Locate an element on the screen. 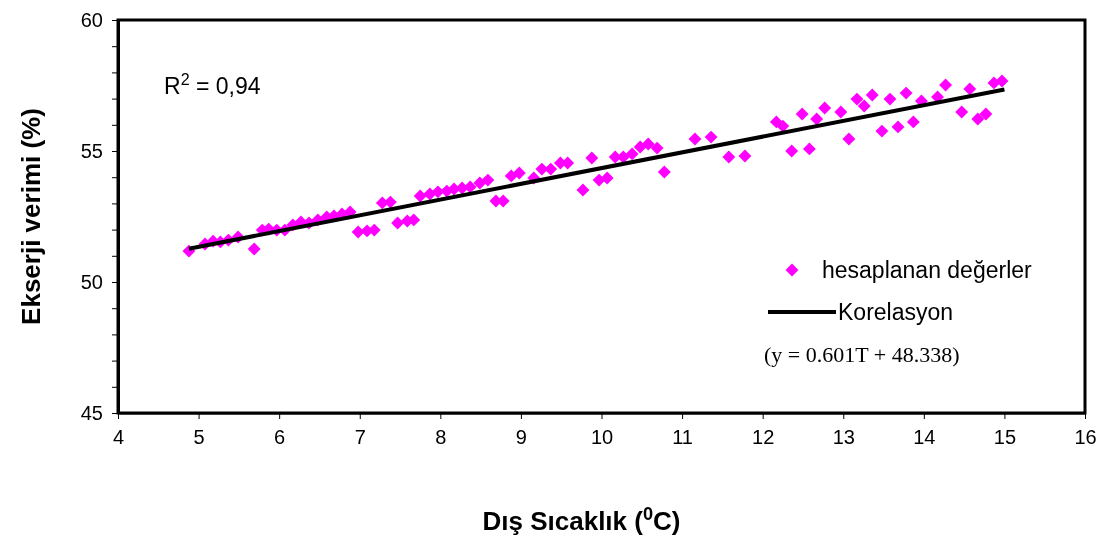 Image resolution: width=1111 pixels, height=550 pixels. x-tick-label: 14 is located at coordinates (924, 437).